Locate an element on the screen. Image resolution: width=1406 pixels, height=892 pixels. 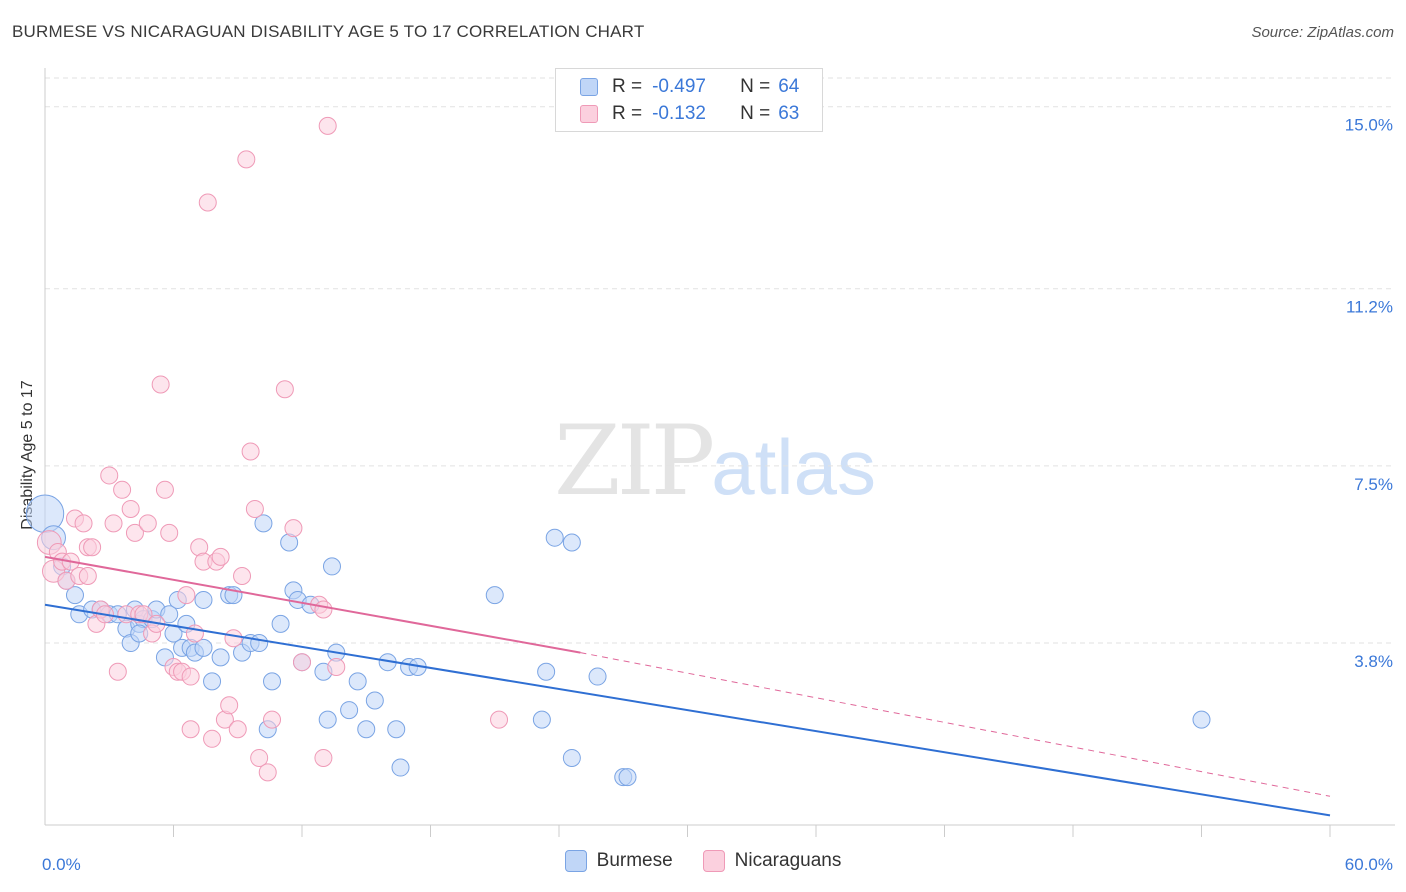
legend-row-burmese: R = -0.497 N = 64 is located at coordinates (689, 87).